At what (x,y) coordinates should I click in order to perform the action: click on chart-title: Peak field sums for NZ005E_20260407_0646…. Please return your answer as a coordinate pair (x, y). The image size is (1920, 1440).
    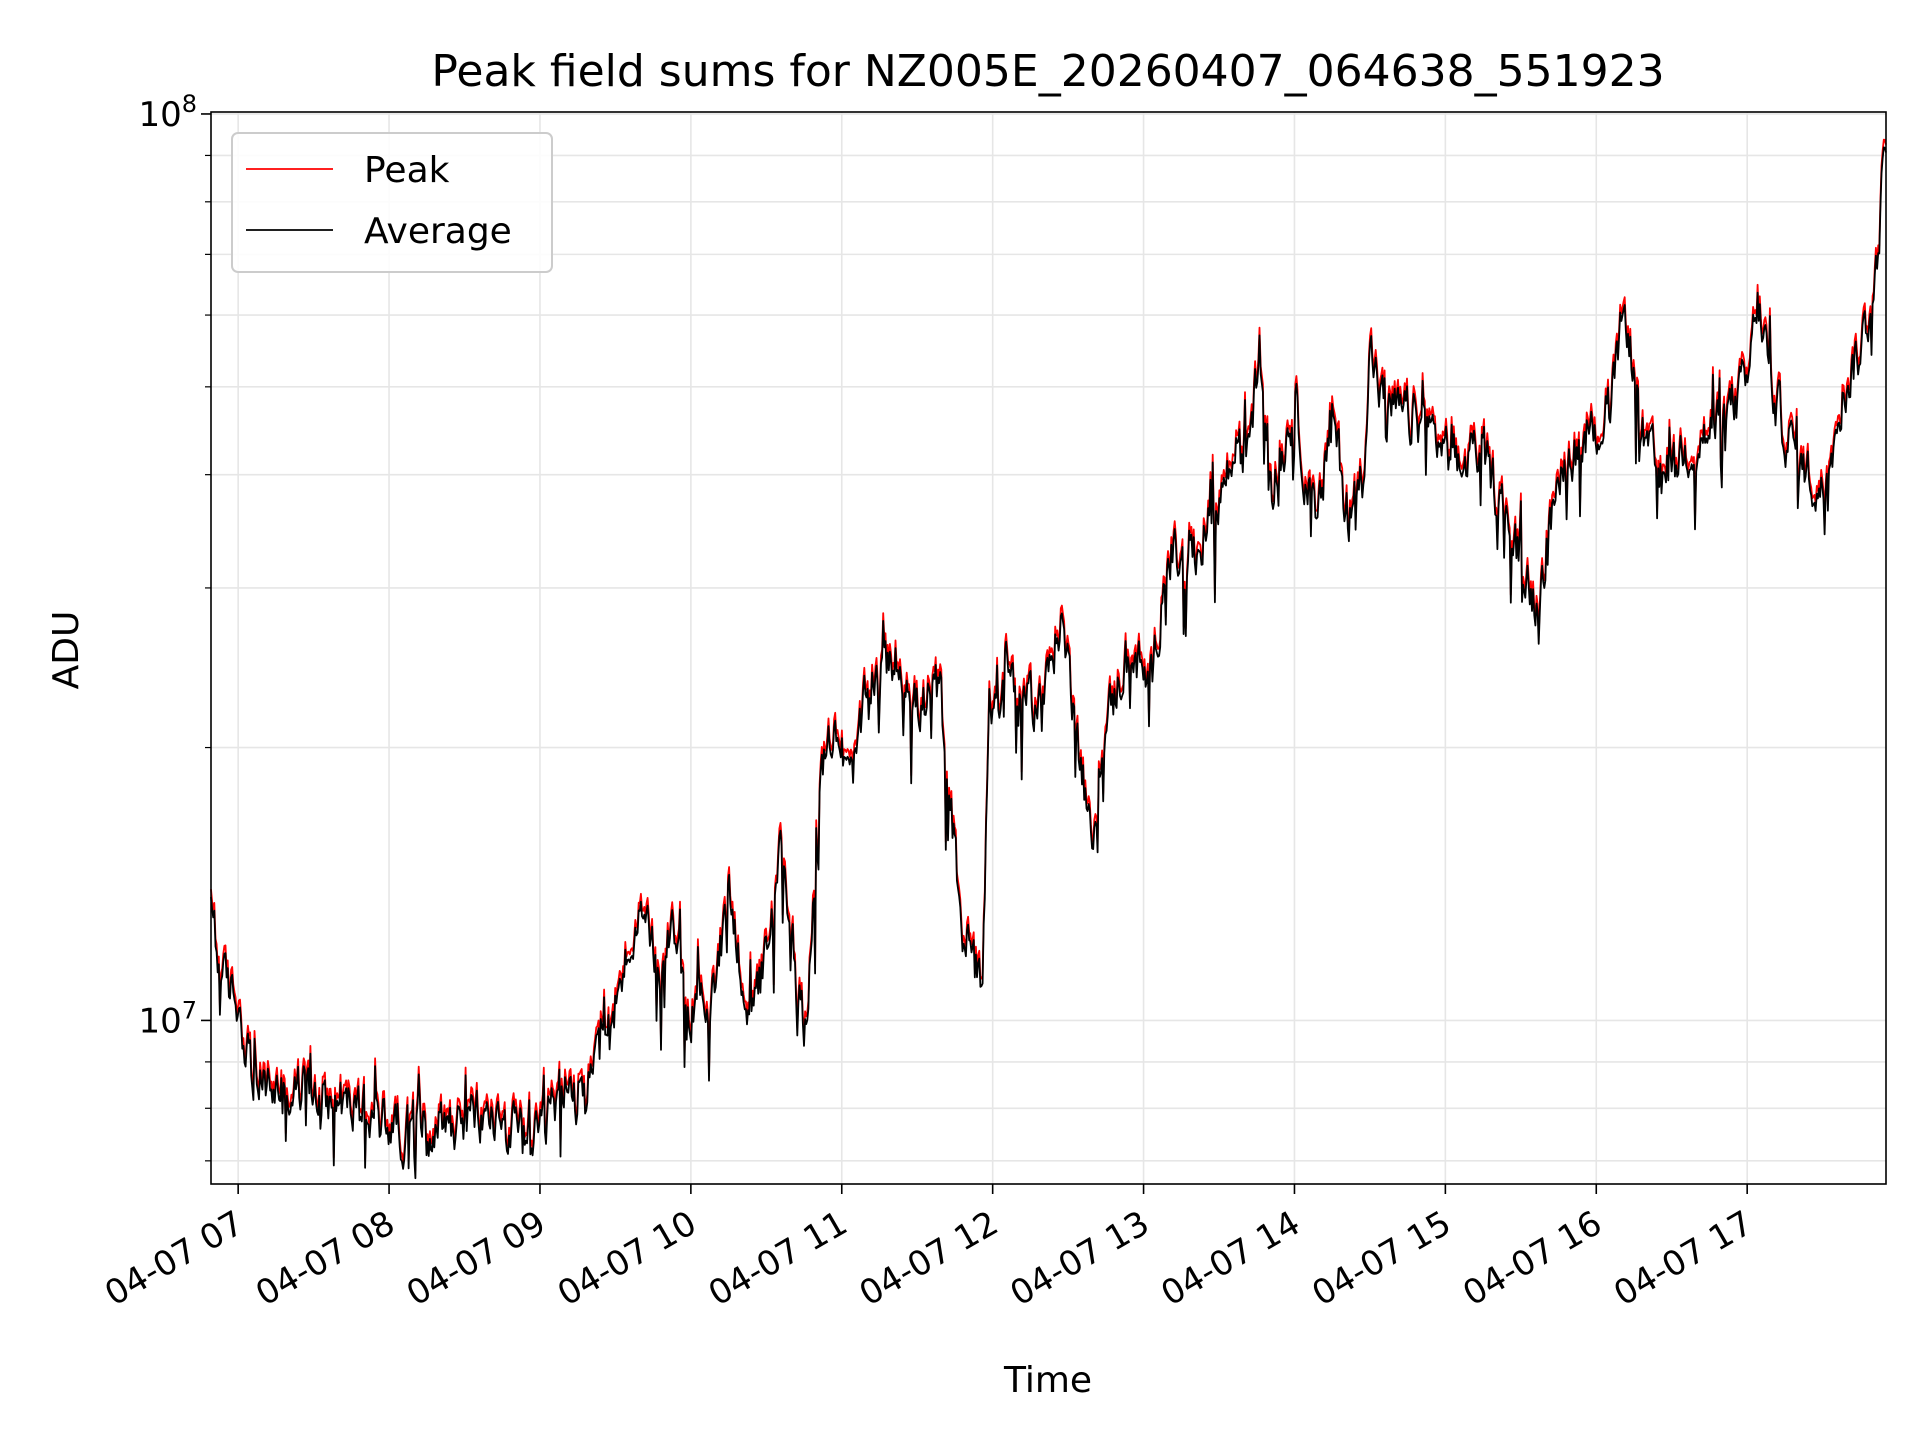
    Looking at the image, I should click on (1047, 71).